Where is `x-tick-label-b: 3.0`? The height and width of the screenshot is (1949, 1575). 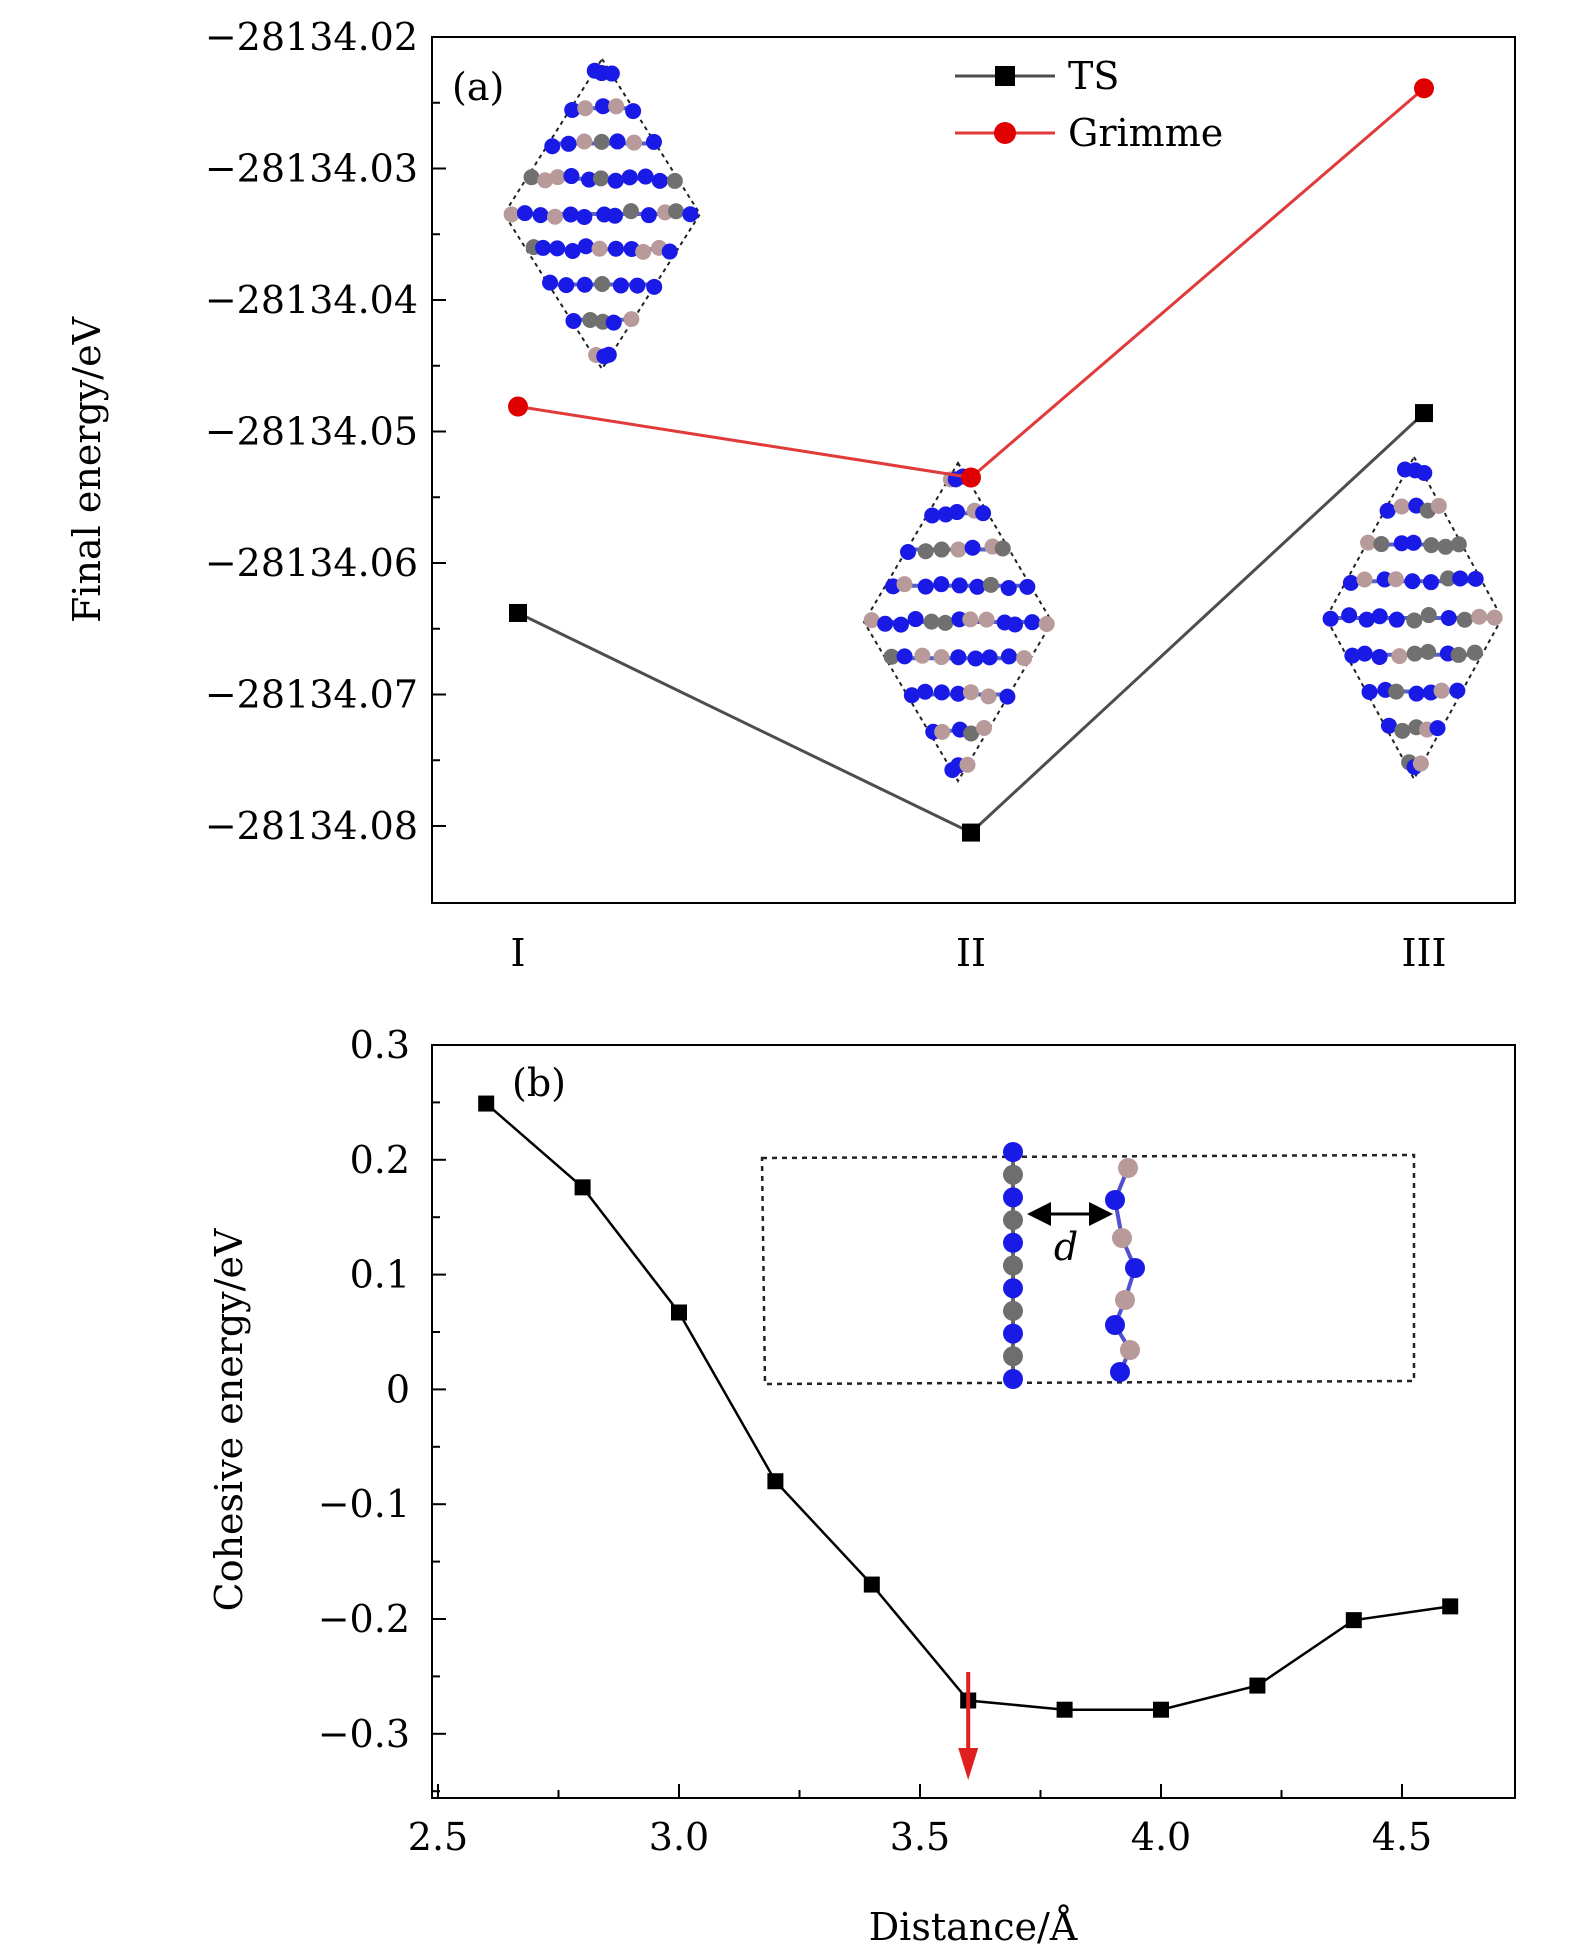
x-tick-label-b: 3.0 is located at coordinates (679, 1837).